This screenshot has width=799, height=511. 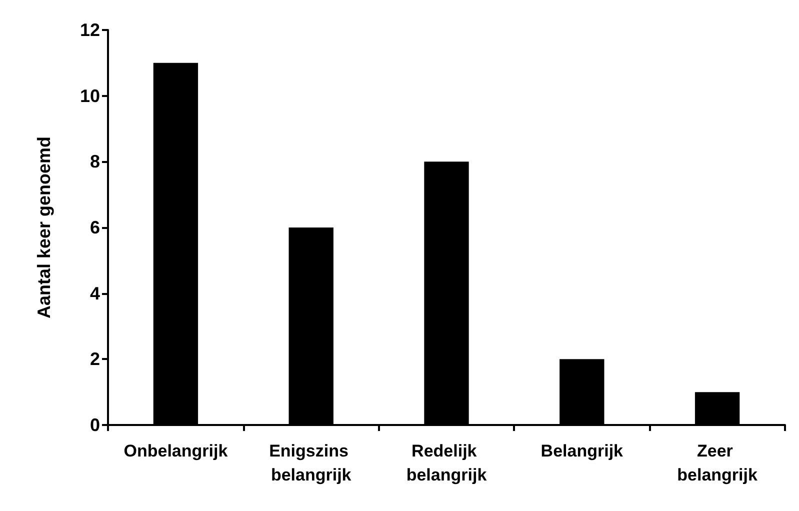 I want to click on x-tick-label: Belangrijk, so click(x=582, y=451).